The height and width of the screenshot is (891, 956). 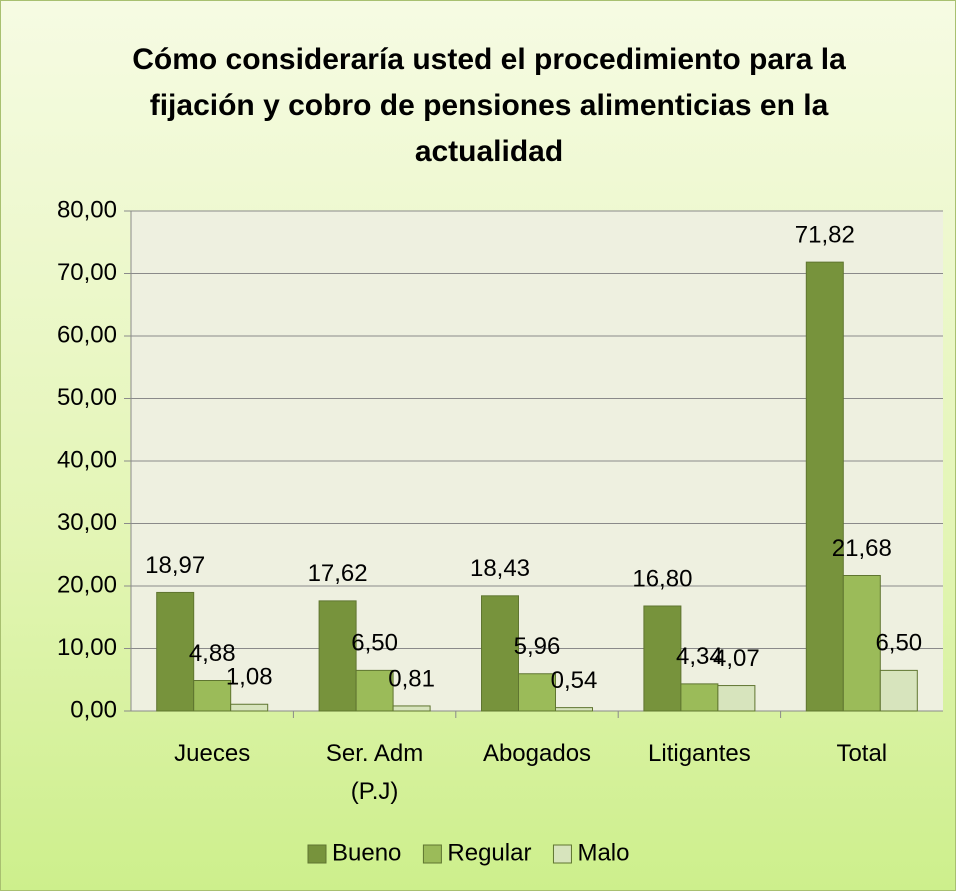 I want to click on data-label: 4,88, so click(x=212, y=653).